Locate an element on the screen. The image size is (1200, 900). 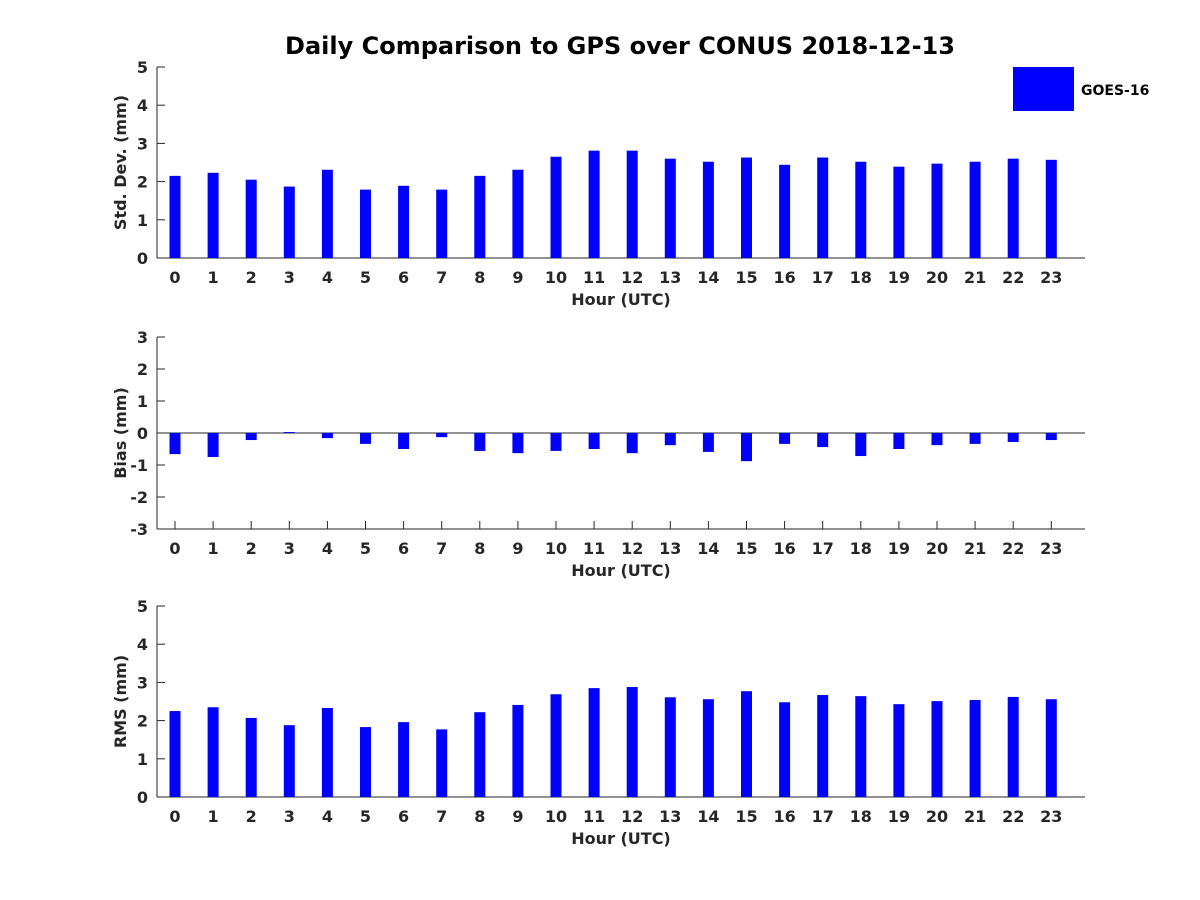
y-tick-label: 5 is located at coordinates (142, 606).